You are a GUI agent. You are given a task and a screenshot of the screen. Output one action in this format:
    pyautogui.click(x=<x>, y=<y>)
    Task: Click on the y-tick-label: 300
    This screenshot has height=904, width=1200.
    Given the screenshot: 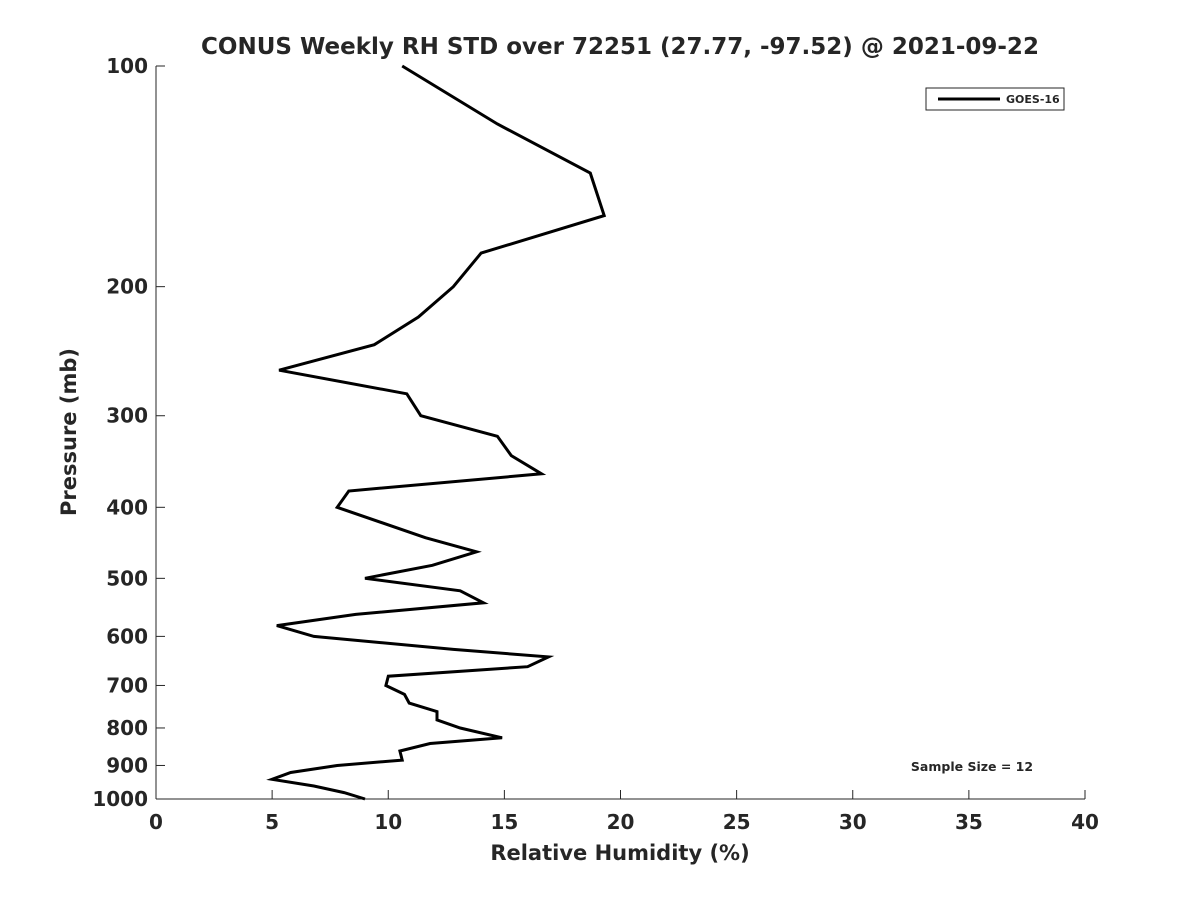 What is the action you would take?
    pyautogui.click(x=127, y=416)
    